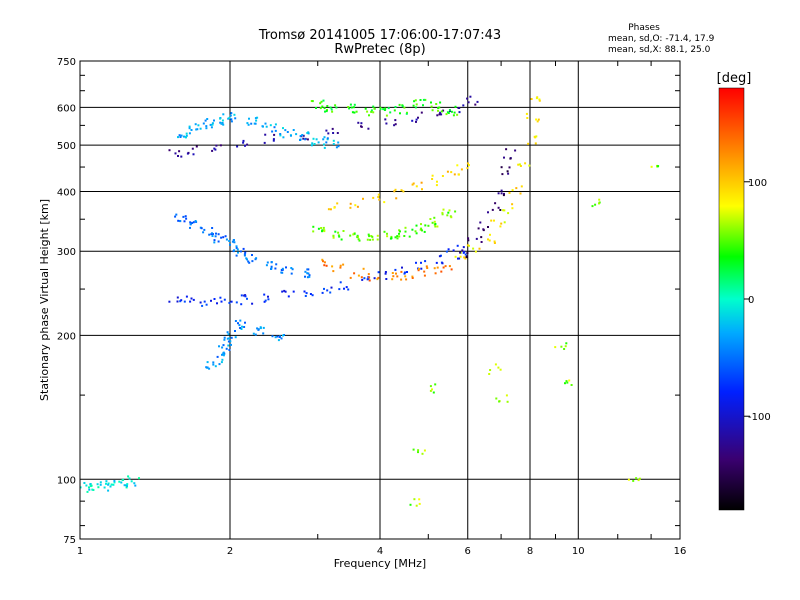  What do you see at coordinates (757, 300) in the screenshot?
I see `colorbar-ticks: 100 0 -100` at bounding box center [757, 300].